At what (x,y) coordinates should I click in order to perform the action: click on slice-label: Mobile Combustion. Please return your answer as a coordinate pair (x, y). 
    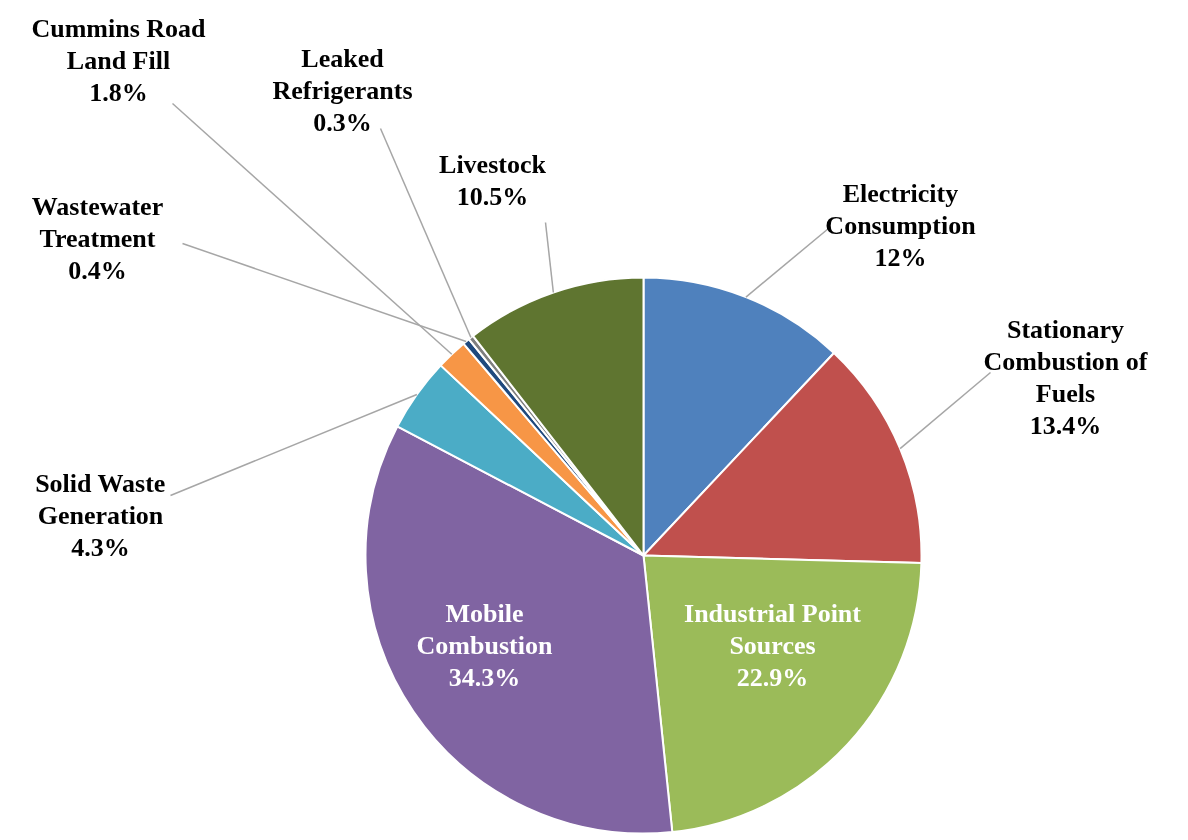
    Looking at the image, I should click on (484, 629).